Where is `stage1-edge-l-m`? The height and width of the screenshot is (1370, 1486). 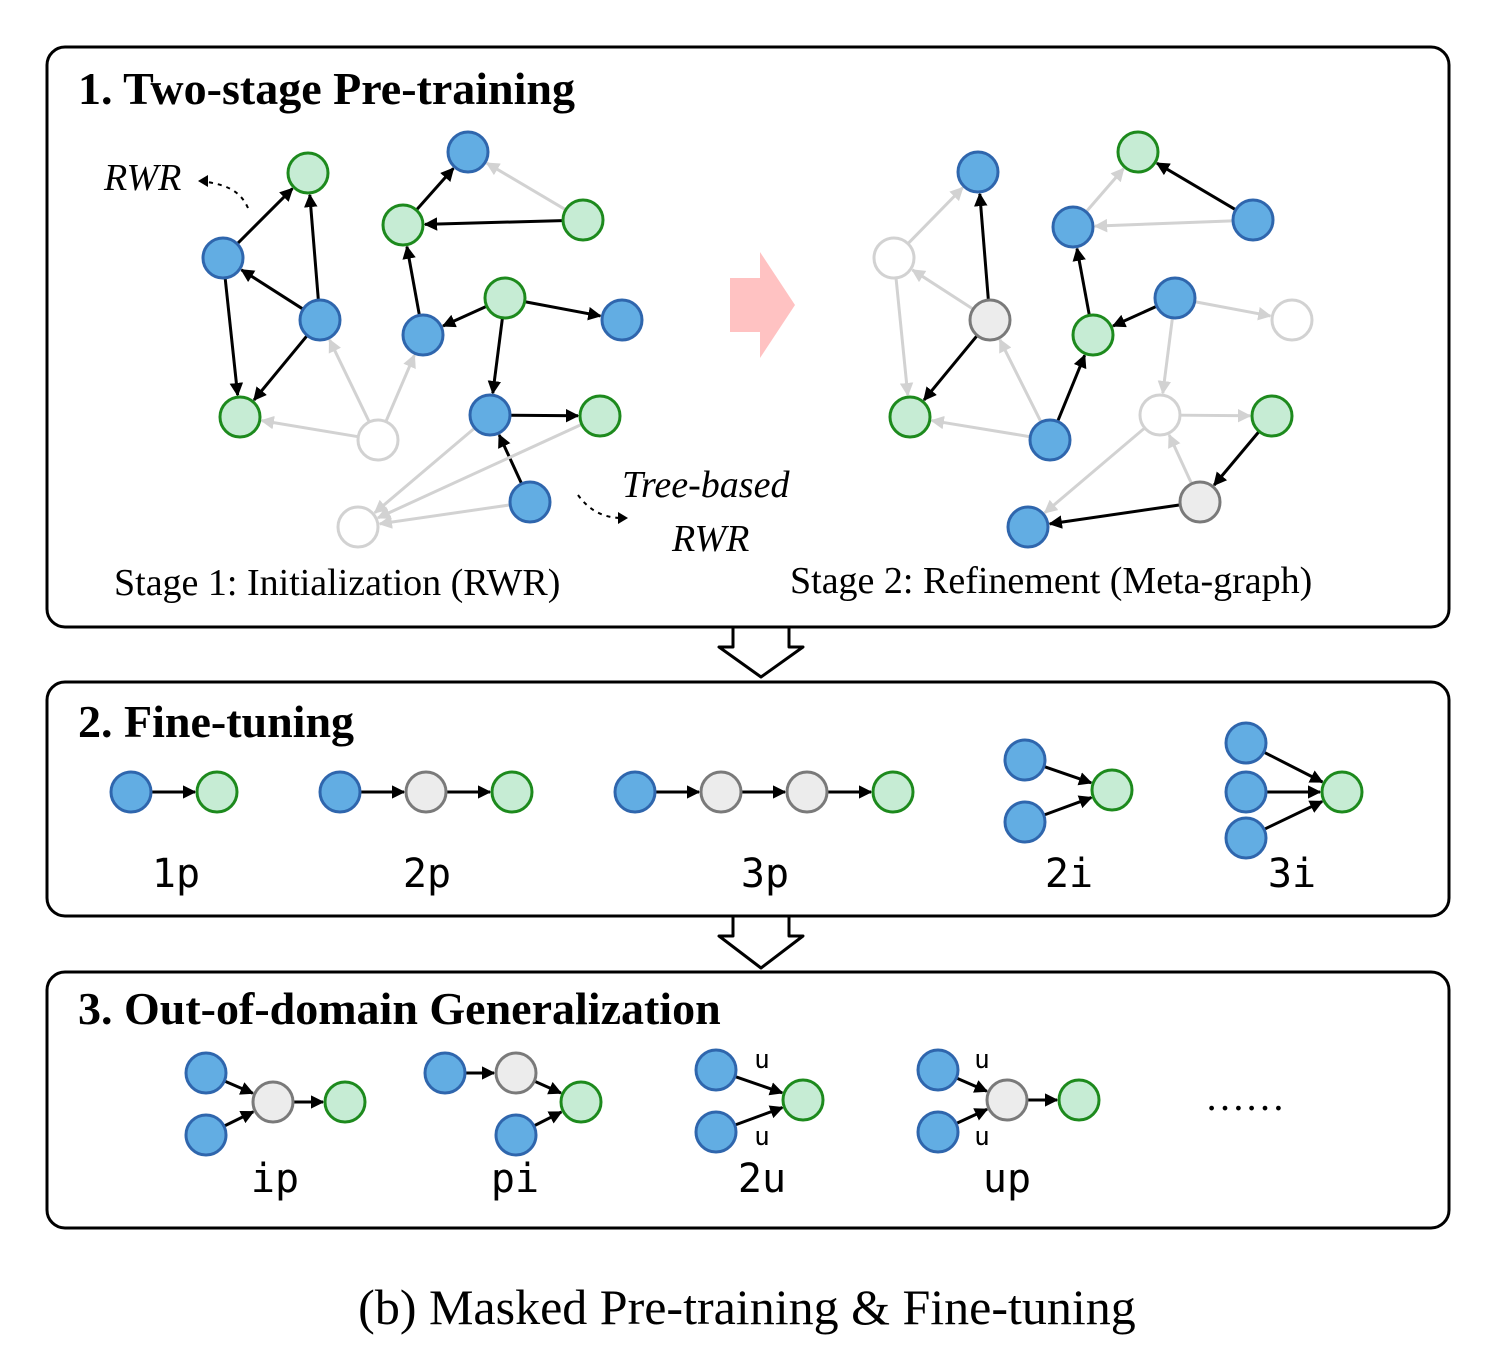 stage1-edge-l-m is located at coordinates (545, 415).